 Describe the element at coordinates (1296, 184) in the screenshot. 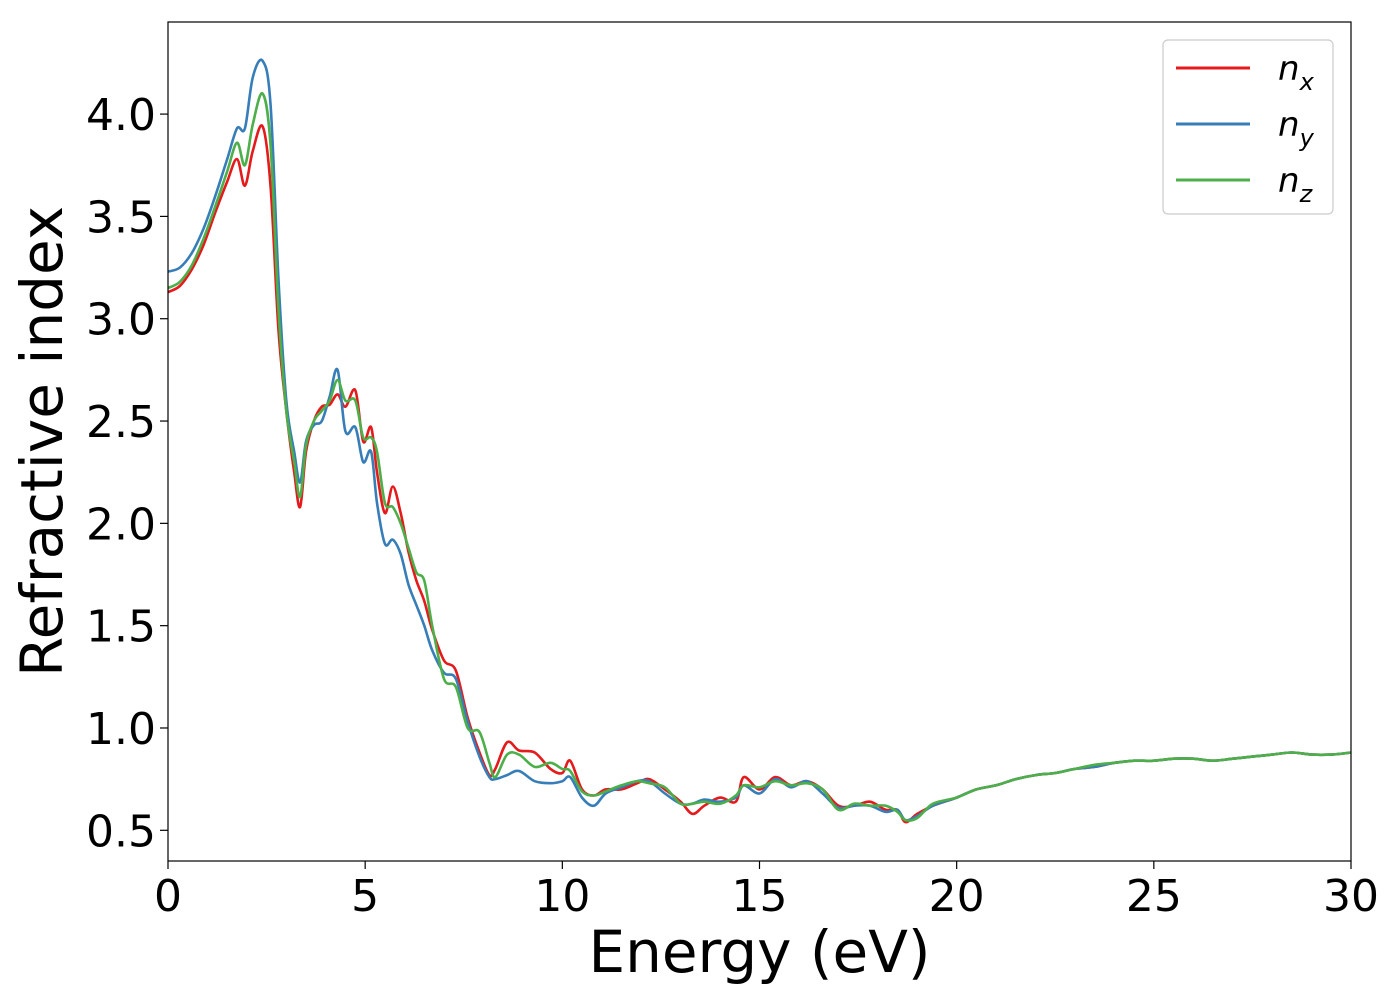

I see `legend-label-z: nz` at that location.